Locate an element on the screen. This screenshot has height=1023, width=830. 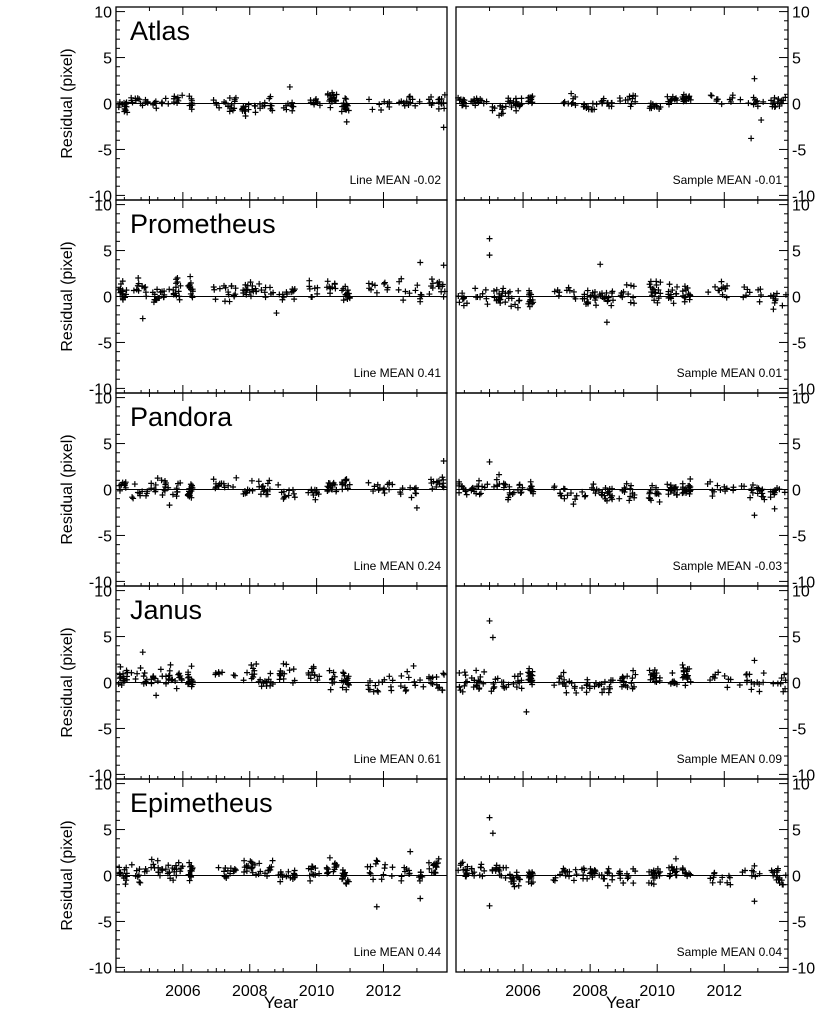
y-tick-label: -10 is located at coordinates (100, 968).